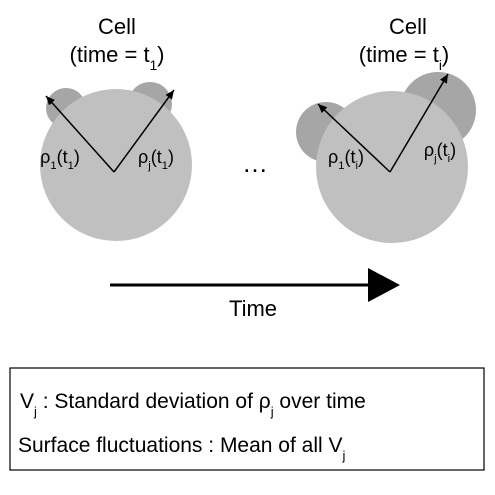  I want to click on radius-label: ρj(ti), so click(440, 152).